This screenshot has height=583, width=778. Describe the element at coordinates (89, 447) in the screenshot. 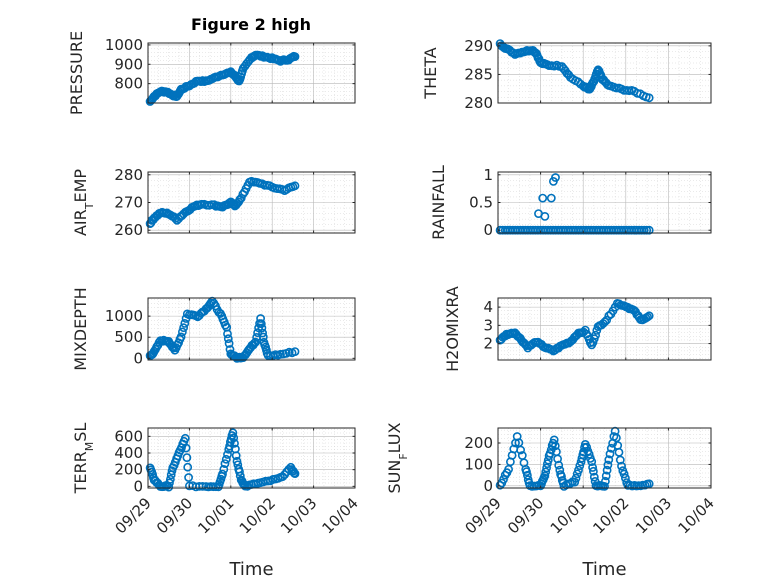

I see `y-axis-label-part: M` at that location.